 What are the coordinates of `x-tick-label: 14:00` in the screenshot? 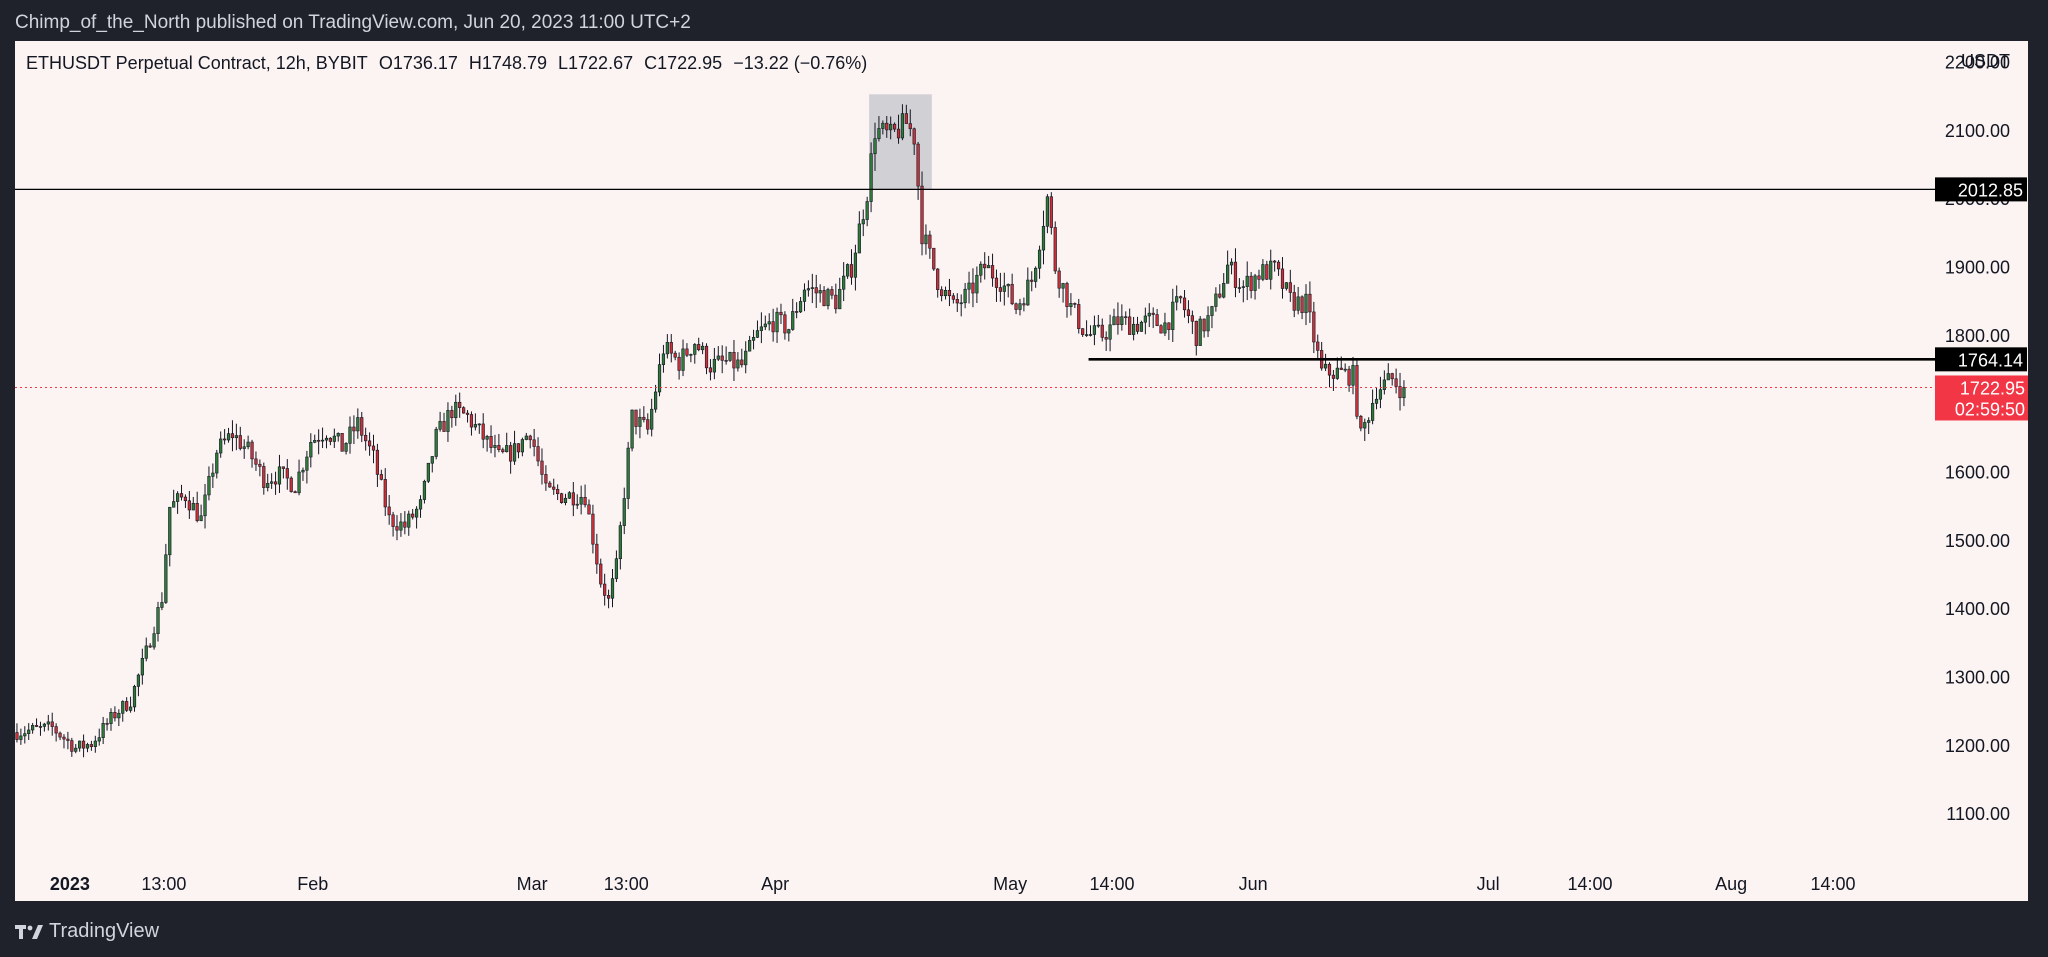 It's located at (1112, 884).